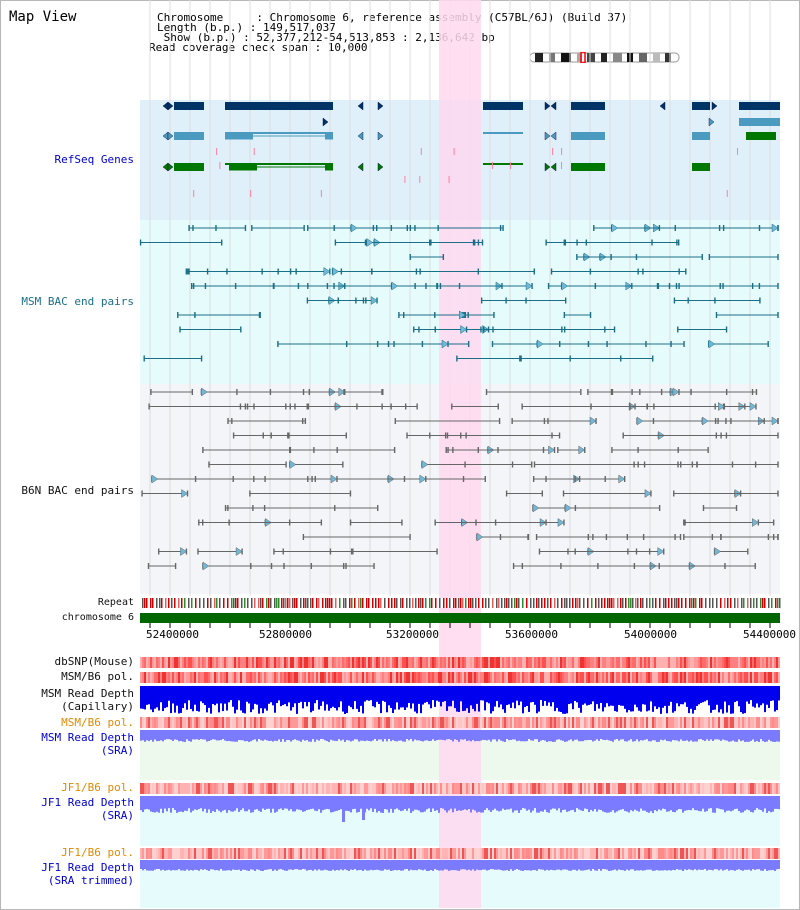 The width and height of the screenshot is (800, 910). I want to click on track-label-msm-bac: MSM BAC end pairs, so click(77, 301).